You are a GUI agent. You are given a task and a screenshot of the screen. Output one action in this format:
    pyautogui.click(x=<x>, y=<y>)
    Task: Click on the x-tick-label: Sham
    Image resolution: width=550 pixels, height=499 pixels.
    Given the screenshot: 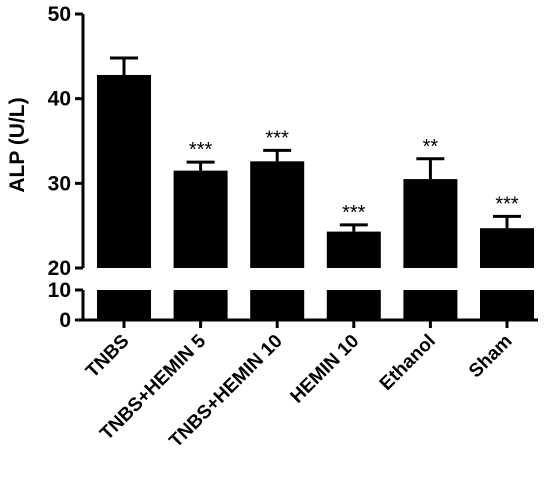 What is the action you would take?
    pyautogui.click(x=490, y=356)
    